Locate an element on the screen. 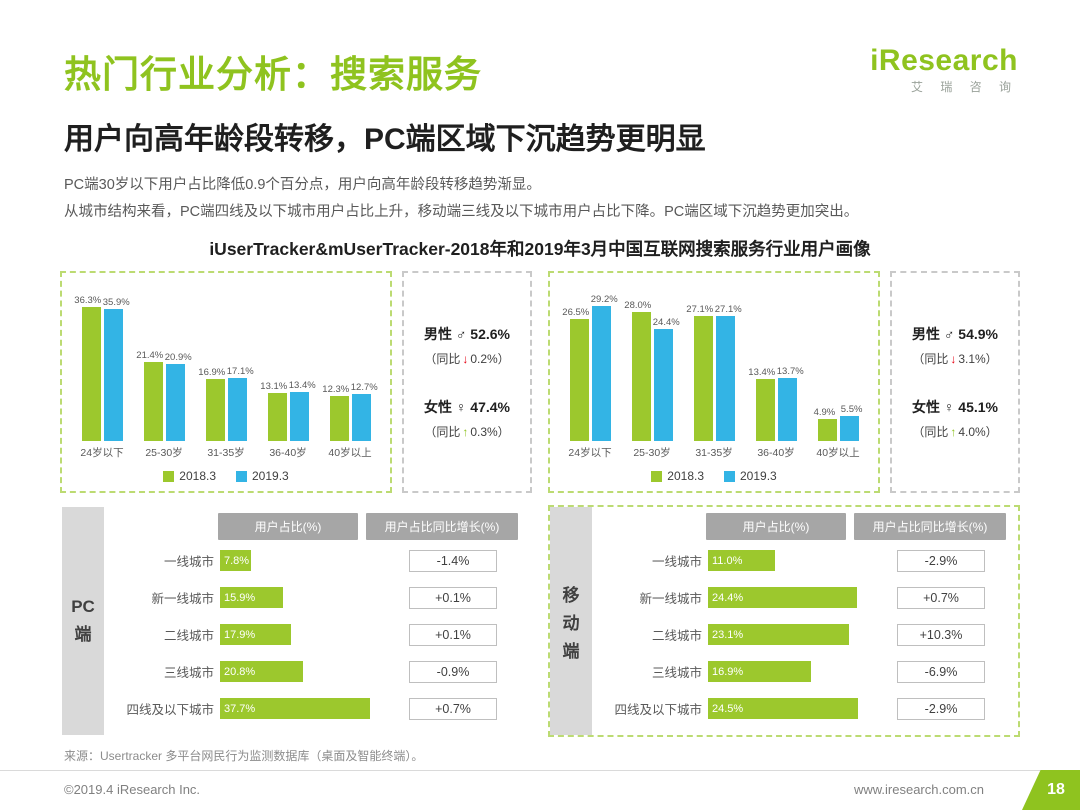 This screenshot has height=810, width=1080. growth-zone: -0.9% is located at coordinates (453, 671).